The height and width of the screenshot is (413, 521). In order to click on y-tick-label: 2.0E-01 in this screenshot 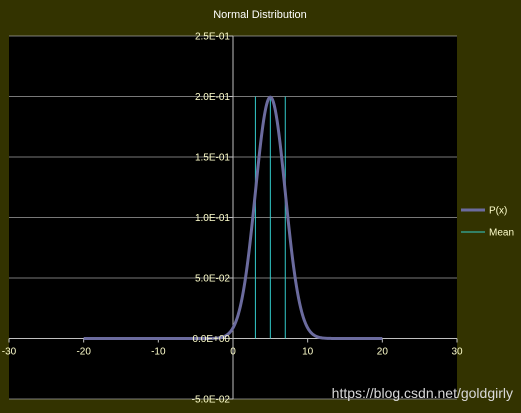, I will do `click(212, 97)`.